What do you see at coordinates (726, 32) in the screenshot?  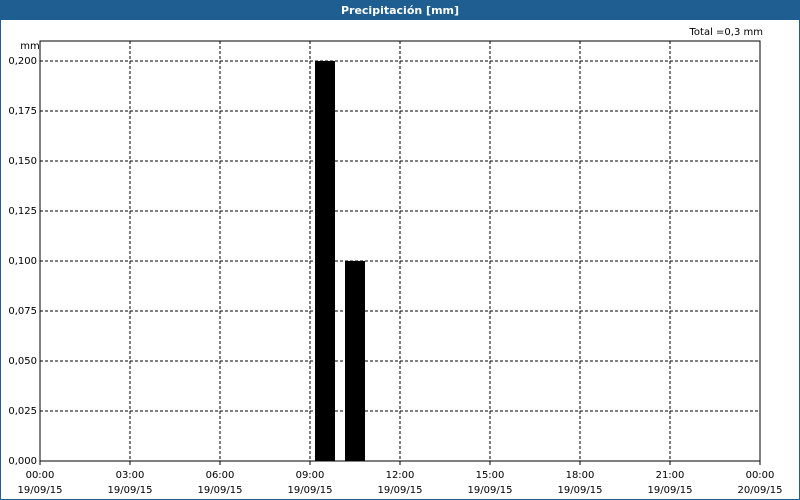 I see `annotation: Total =0,3 mm` at bounding box center [726, 32].